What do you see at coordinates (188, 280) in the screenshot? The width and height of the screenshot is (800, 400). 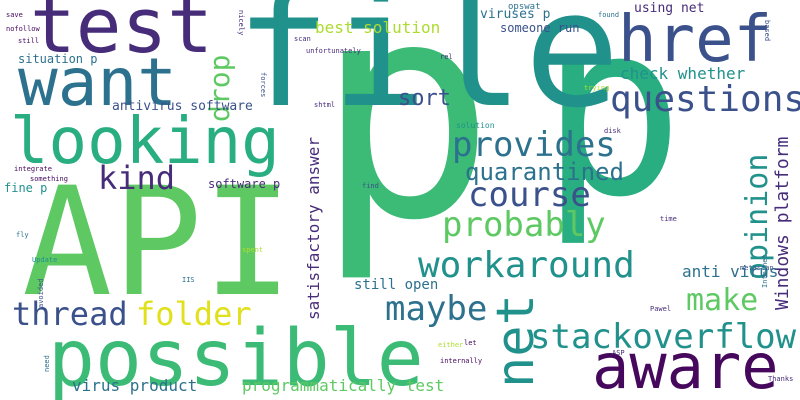 I see `word-iis: IIS` at bounding box center [188, 280].